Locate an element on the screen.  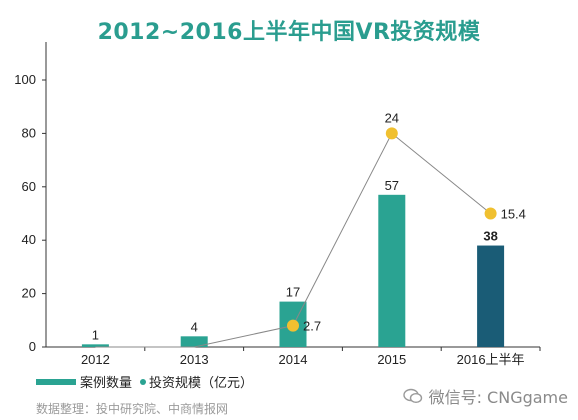
y-tick-label: 60 is located at coordinates (29, 186).